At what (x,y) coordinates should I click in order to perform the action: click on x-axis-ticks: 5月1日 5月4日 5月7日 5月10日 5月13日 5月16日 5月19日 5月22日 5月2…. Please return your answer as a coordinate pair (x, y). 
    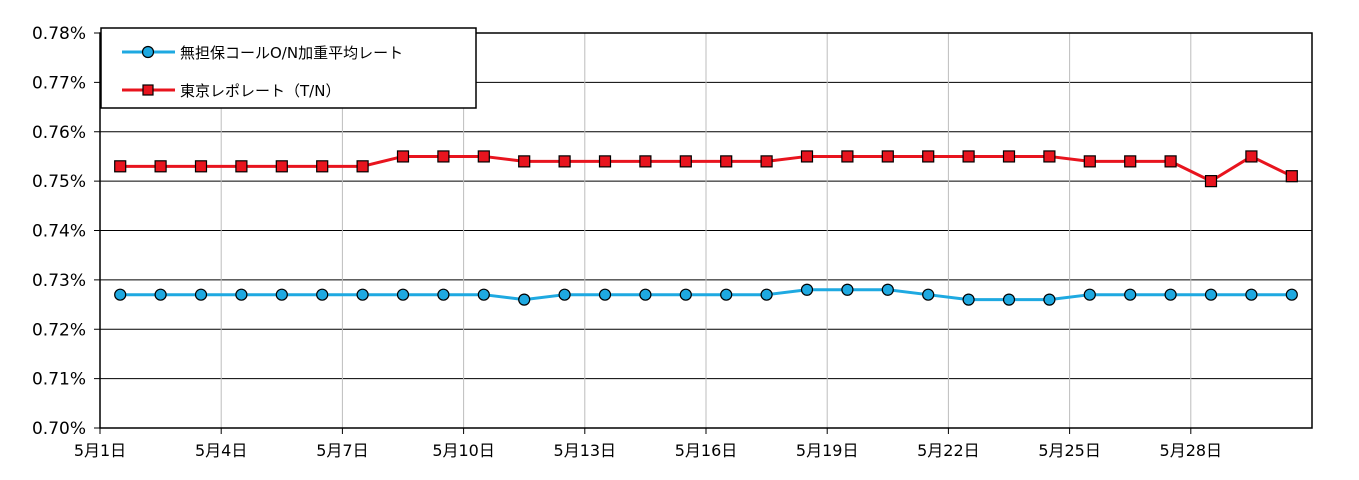
    Looking at the image, I should click on (648, 444).